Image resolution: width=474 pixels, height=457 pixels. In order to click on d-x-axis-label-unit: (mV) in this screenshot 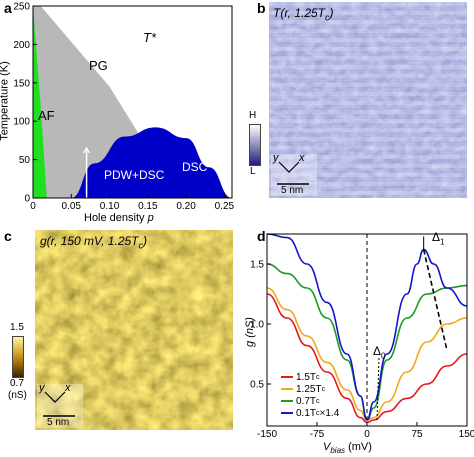, I will do `click(358, 447)`.